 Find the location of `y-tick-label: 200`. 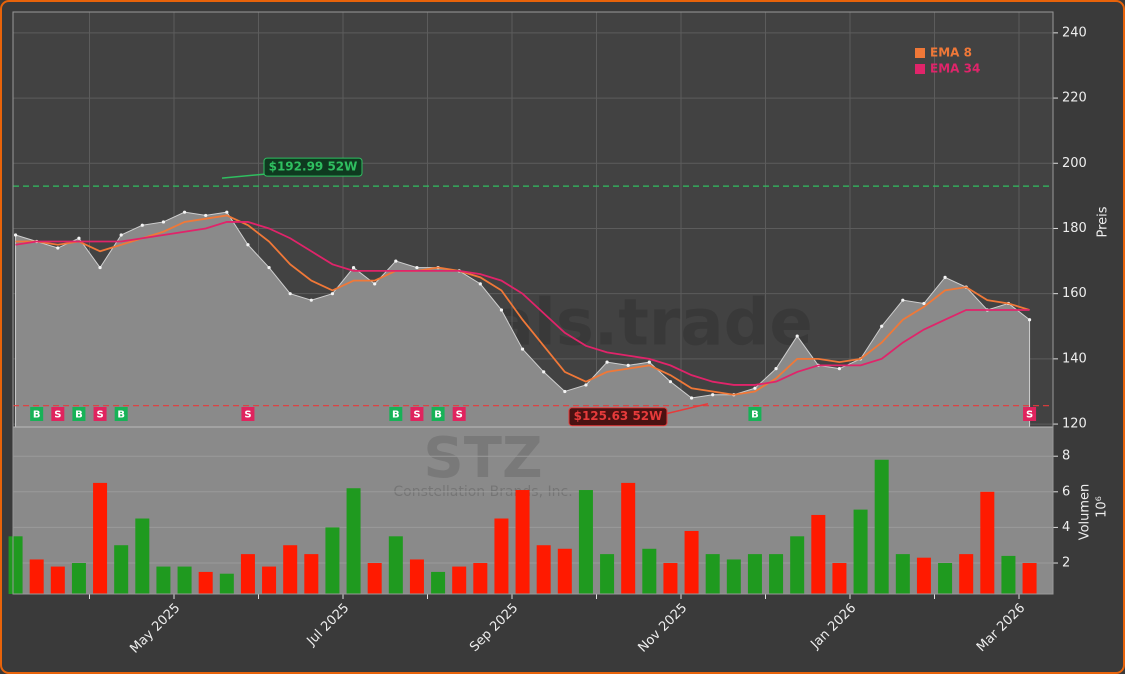

y-tick-label: 200 is located at coordinates (1074, 163).